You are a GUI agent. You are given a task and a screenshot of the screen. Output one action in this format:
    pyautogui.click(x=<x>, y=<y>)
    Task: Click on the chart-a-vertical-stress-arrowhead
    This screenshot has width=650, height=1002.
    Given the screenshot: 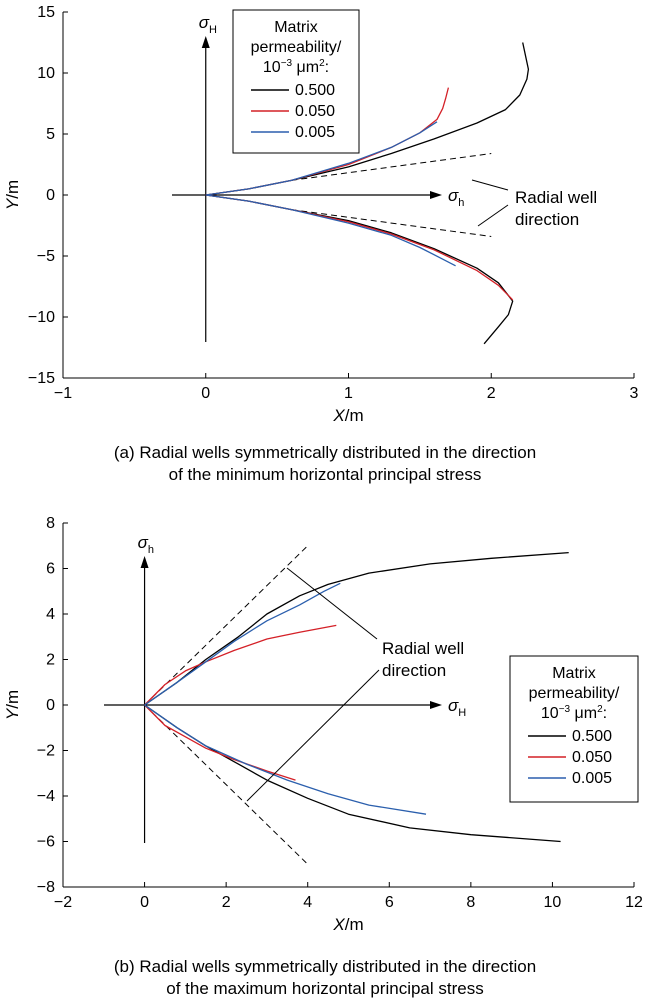 What is the action you would take?
    pyautogui.click(x=205, y=42)
    